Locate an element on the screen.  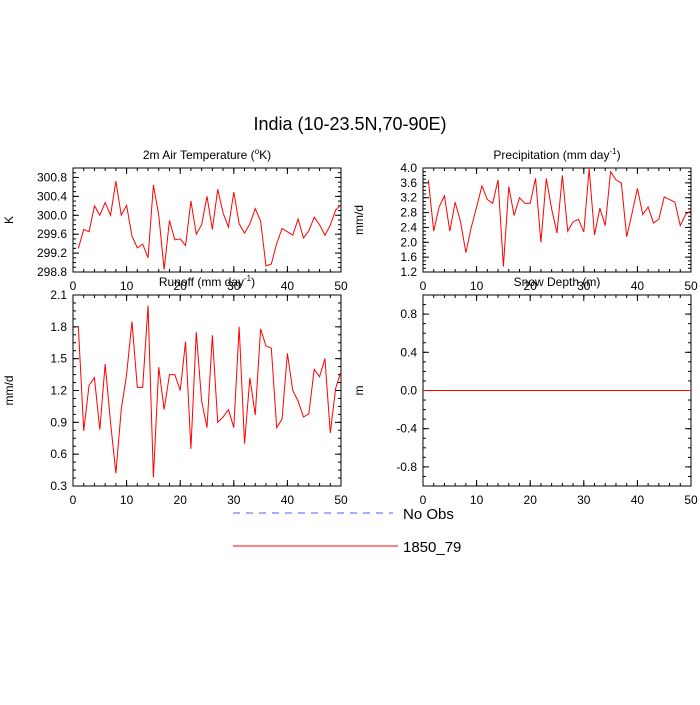
legend-1850-79-label: 1850_79 is located at coordinates (432, 547).